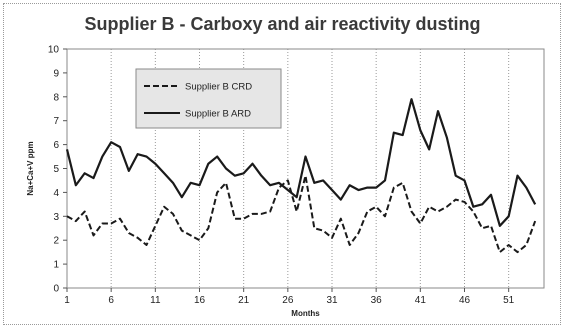 This screenshot has width=565, height=329. What do you see at coordinates (56, 217) in the screenshot?
I see `y-tick-label: 3` at bounding box center [56, 217].